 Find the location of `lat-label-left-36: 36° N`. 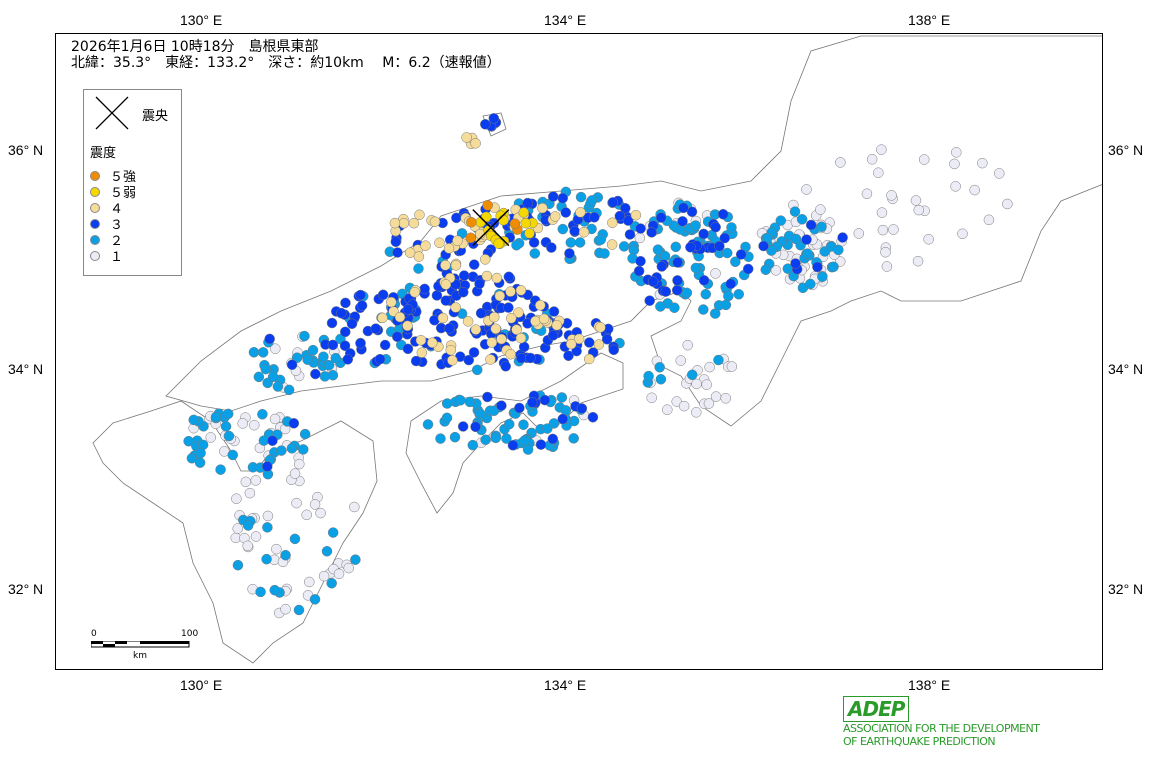

lat-label-left-36: 36° N is located at coordinates (26, 150).